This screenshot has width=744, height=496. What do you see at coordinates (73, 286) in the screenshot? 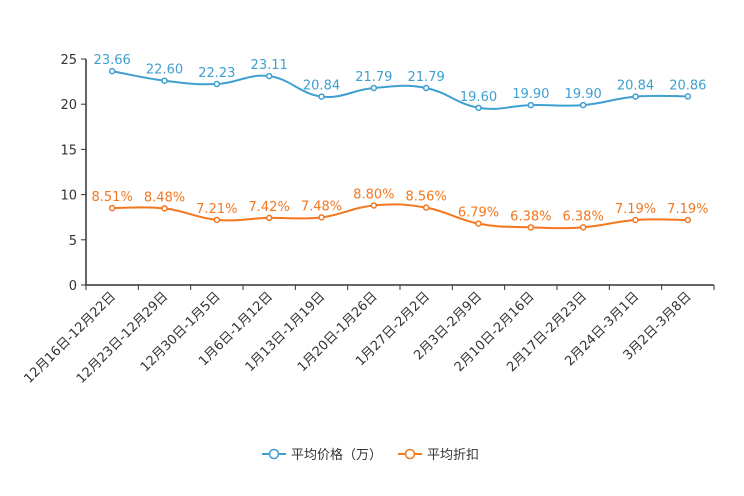
I see `y-tick-label: 0` at bounding box center [73, 286].